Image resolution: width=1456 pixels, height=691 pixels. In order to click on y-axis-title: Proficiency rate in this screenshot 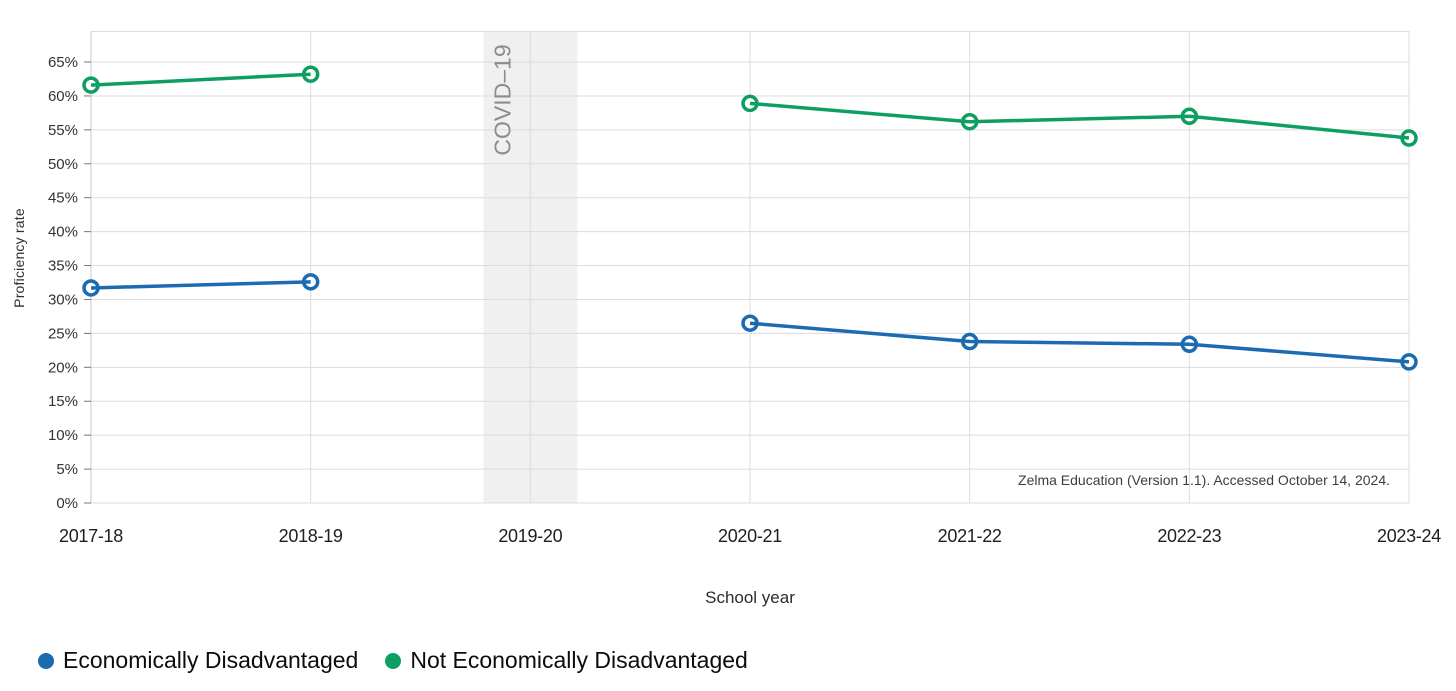, I will do `click(19, 258)`.